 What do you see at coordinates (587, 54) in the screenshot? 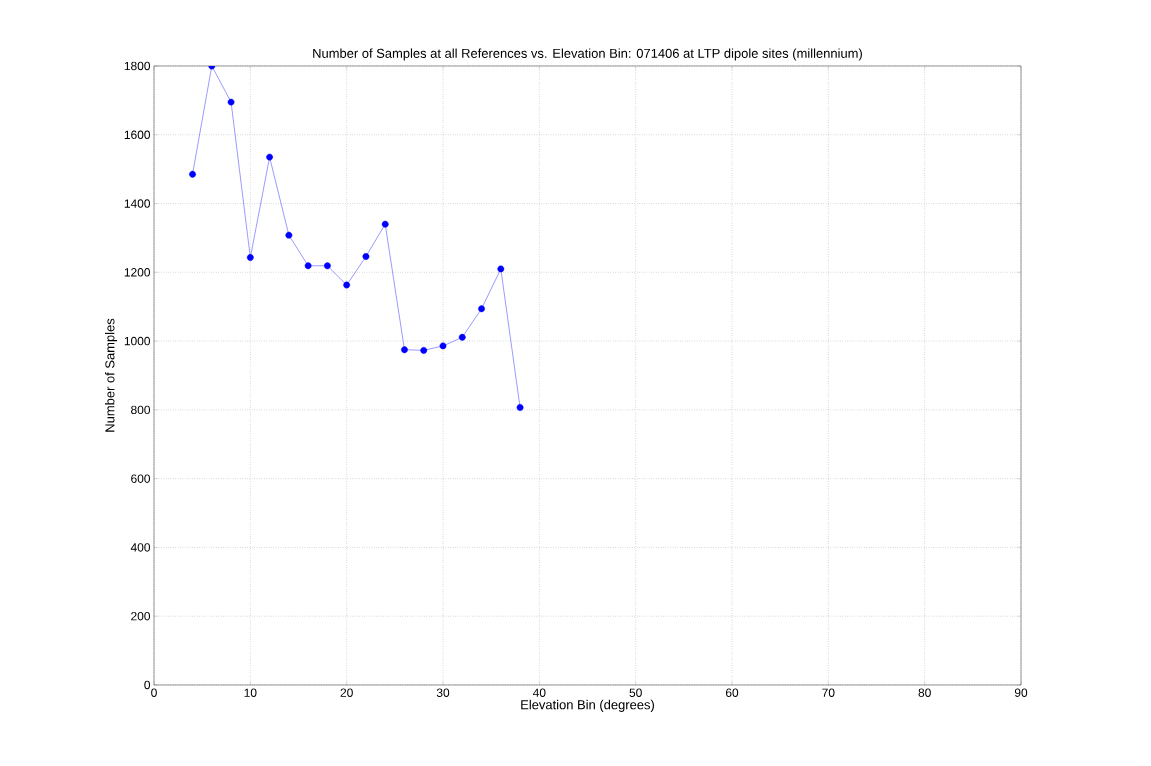
I see `chart-title: Number of Samples at all References vs. Elevation Bin: 071406 at LTP dipole sites (millennium)` at bounding box center [587, 54].